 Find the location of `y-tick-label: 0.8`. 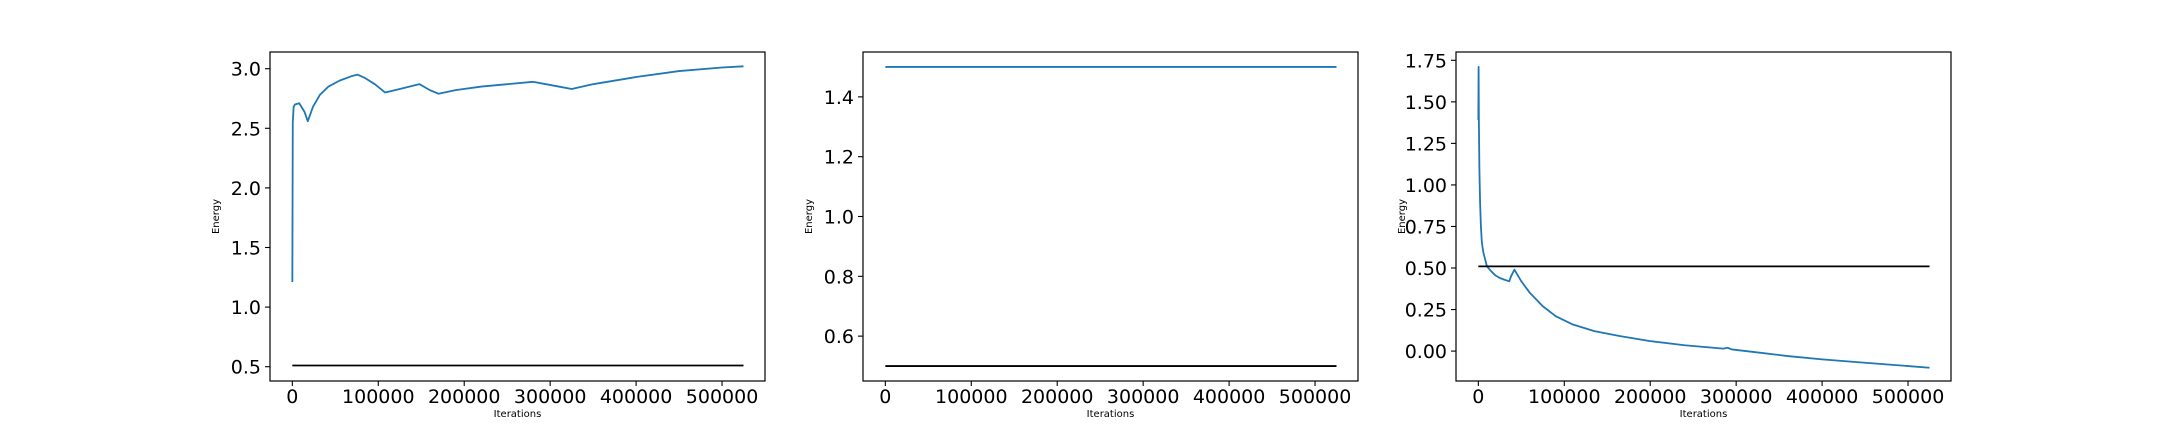

y-tick-label: 0.8 is located at coordinates (839, 277).